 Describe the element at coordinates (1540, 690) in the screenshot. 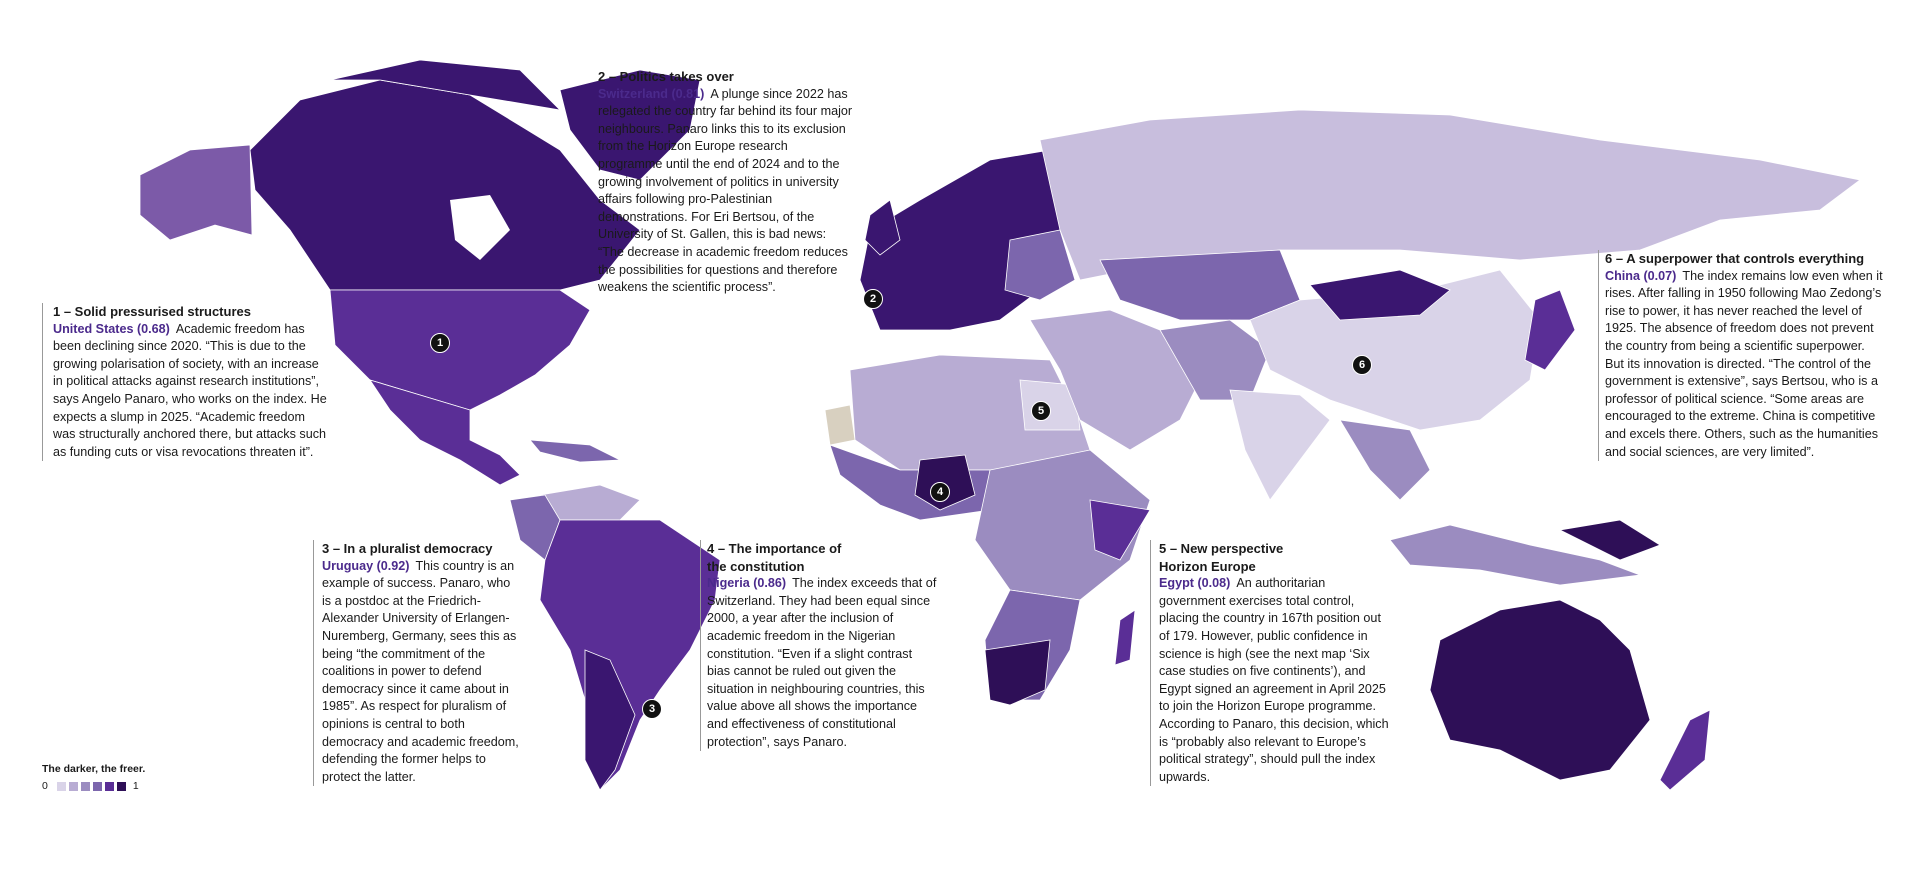

I see `region-australia` at that location.